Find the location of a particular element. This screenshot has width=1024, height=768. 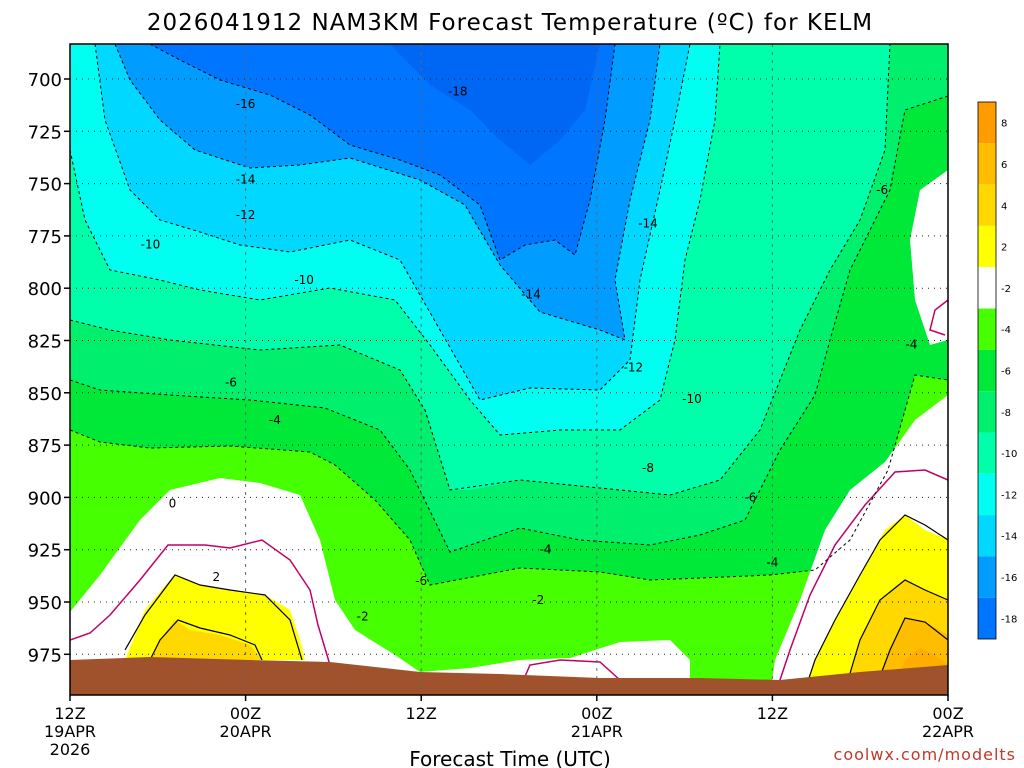

colorbar-label: -10 is located at coordinates (1009, 454).